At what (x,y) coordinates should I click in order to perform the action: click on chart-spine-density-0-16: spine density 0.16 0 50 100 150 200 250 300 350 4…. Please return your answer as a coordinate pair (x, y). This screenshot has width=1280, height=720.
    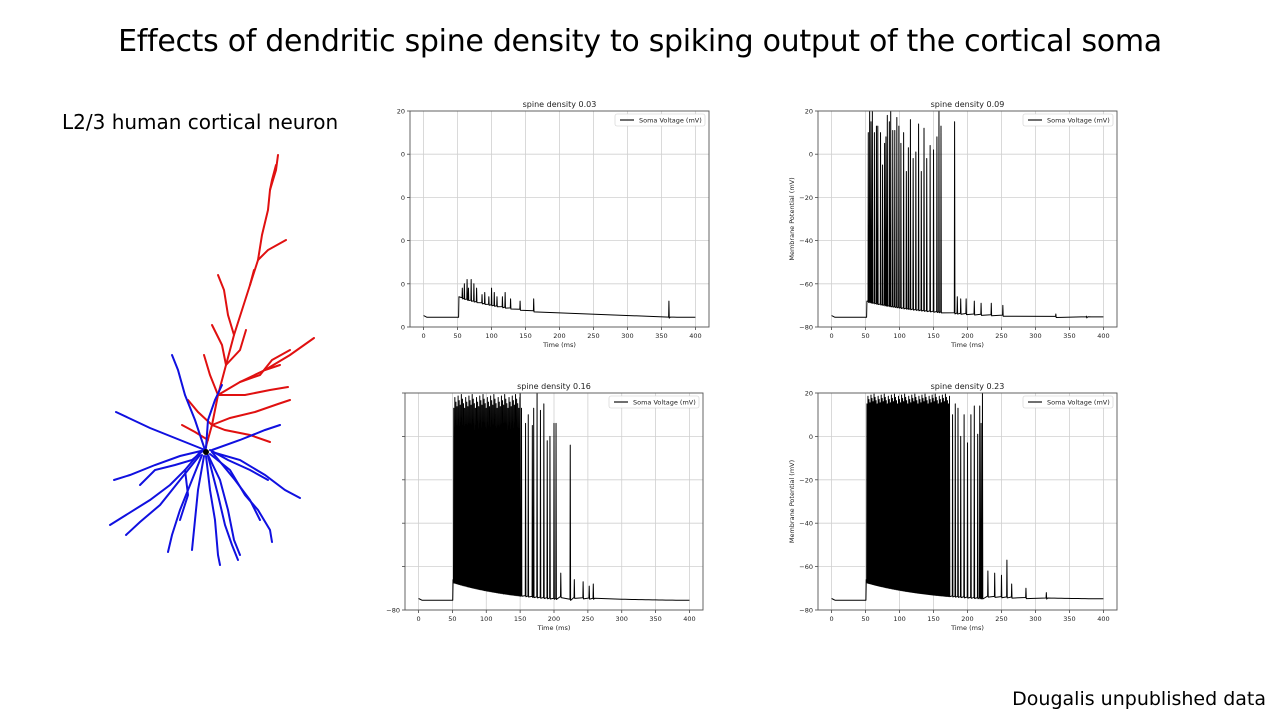
    Looking at the image, I should click on (550, 507).